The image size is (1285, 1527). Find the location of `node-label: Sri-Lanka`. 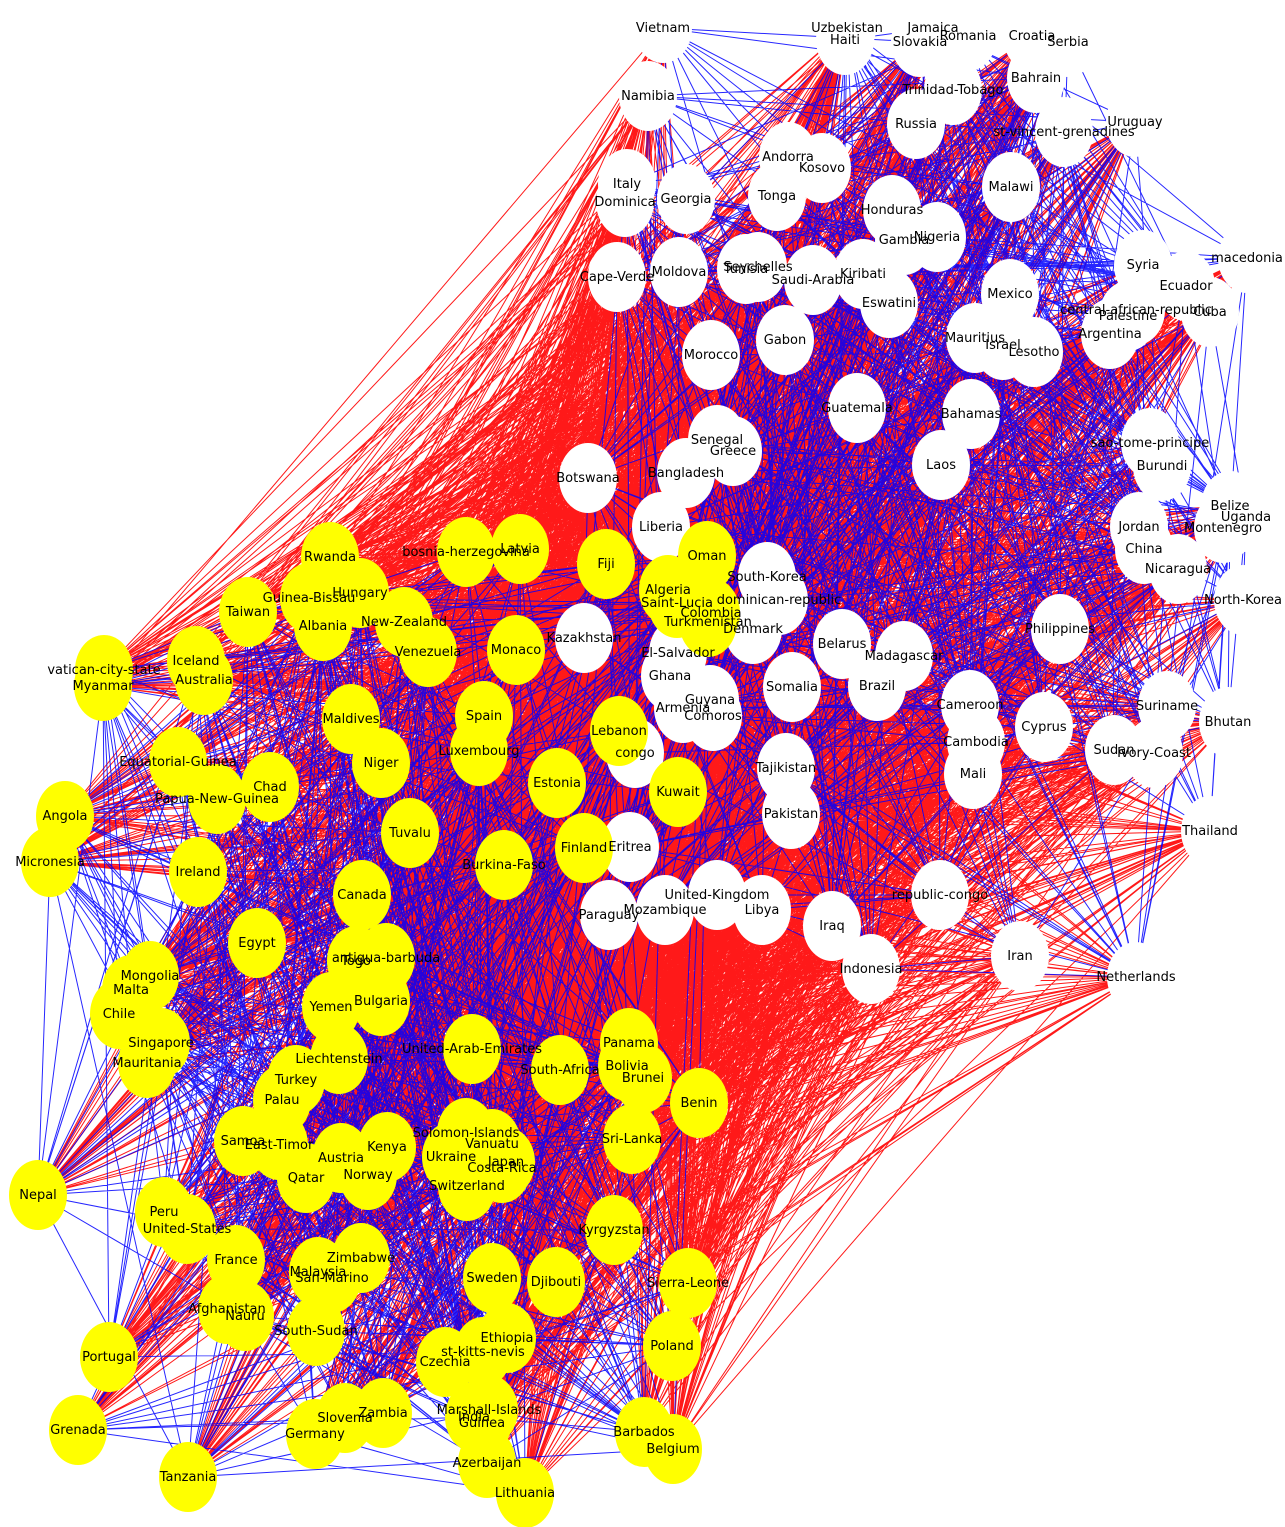

node-label: Sri-Lanka is located at coordinates (632, 1139).